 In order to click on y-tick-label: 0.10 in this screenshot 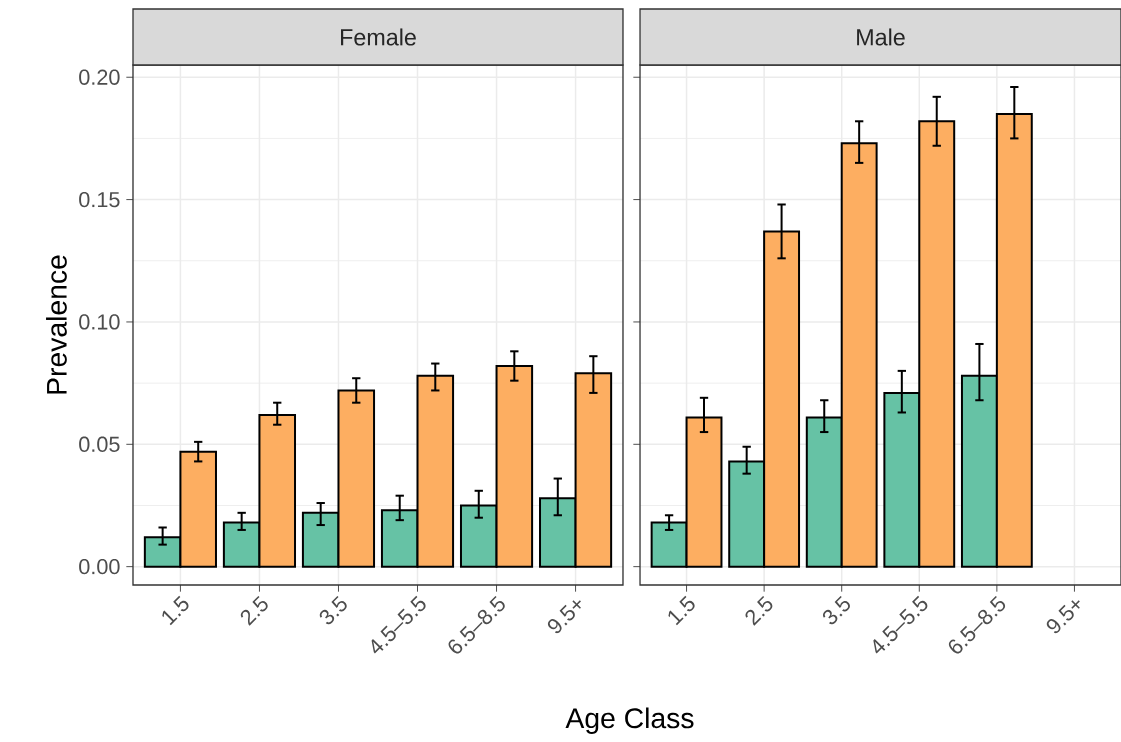, I will do `click(99, 322)`.